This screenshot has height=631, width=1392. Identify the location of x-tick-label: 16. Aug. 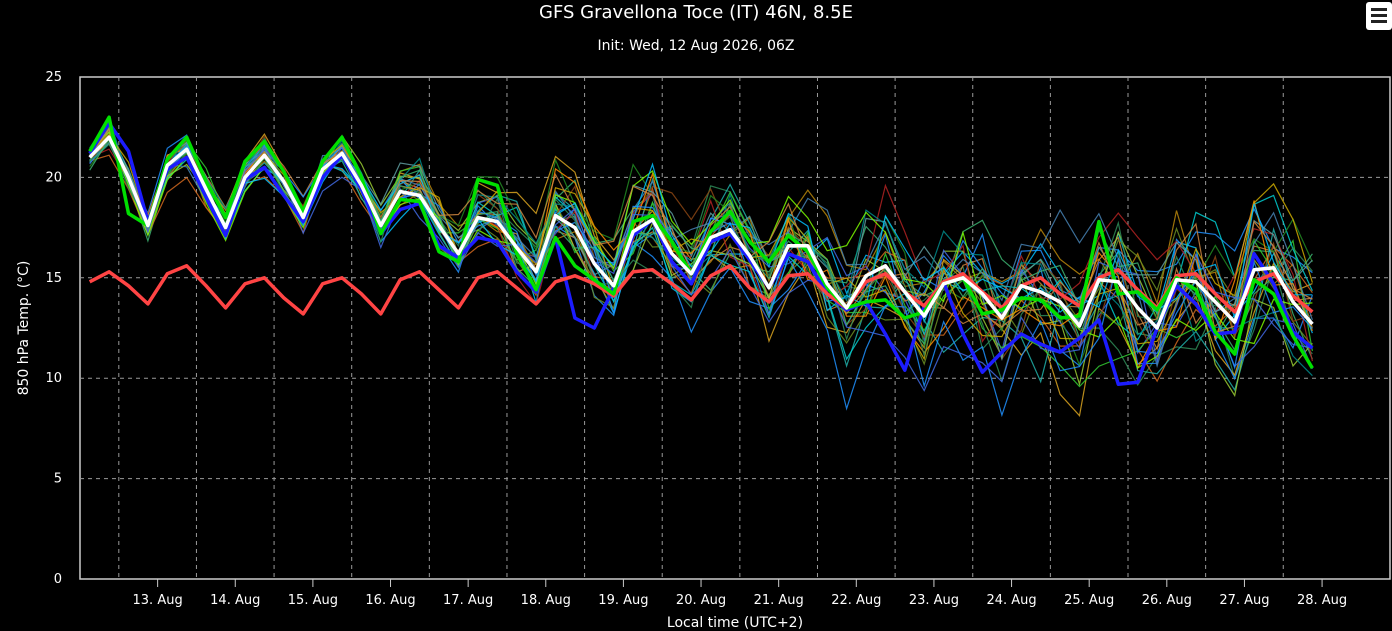
(390, 600).